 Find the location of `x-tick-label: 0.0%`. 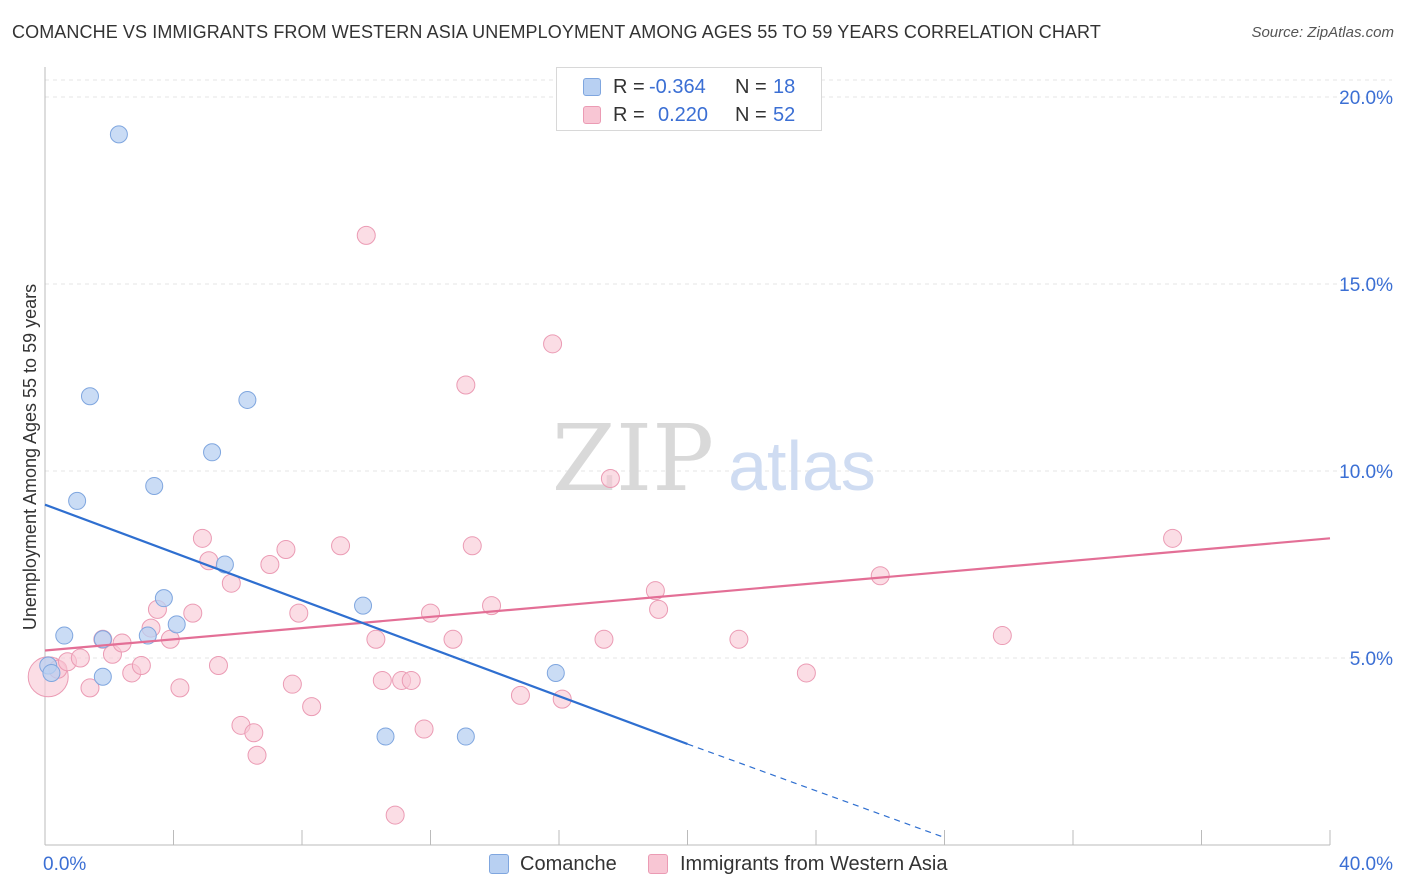

x-tick-label: 0.0% is located at coordinates (64, 864).